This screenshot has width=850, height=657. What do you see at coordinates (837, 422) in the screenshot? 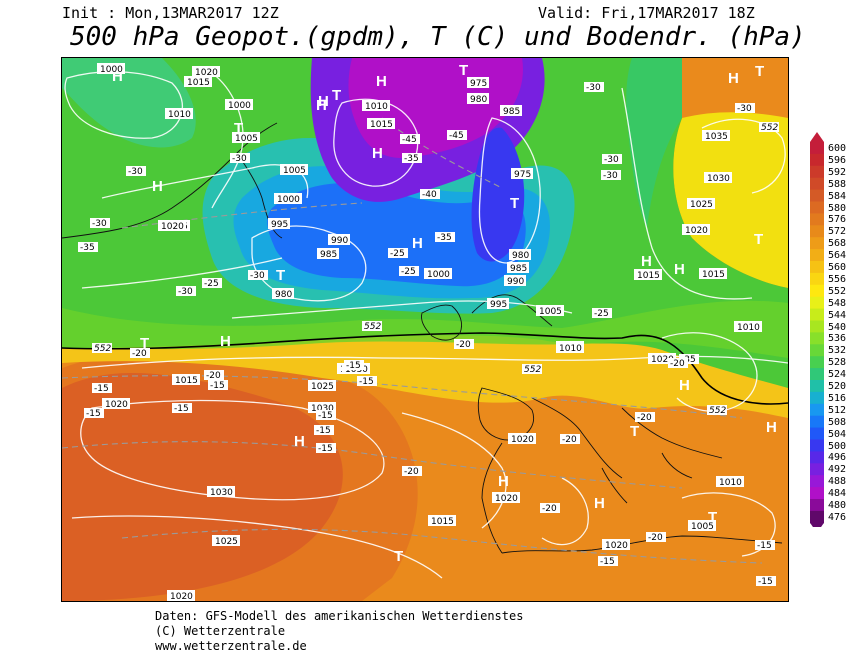
I see `scale-label: 508` at bounding box center [837, 422].